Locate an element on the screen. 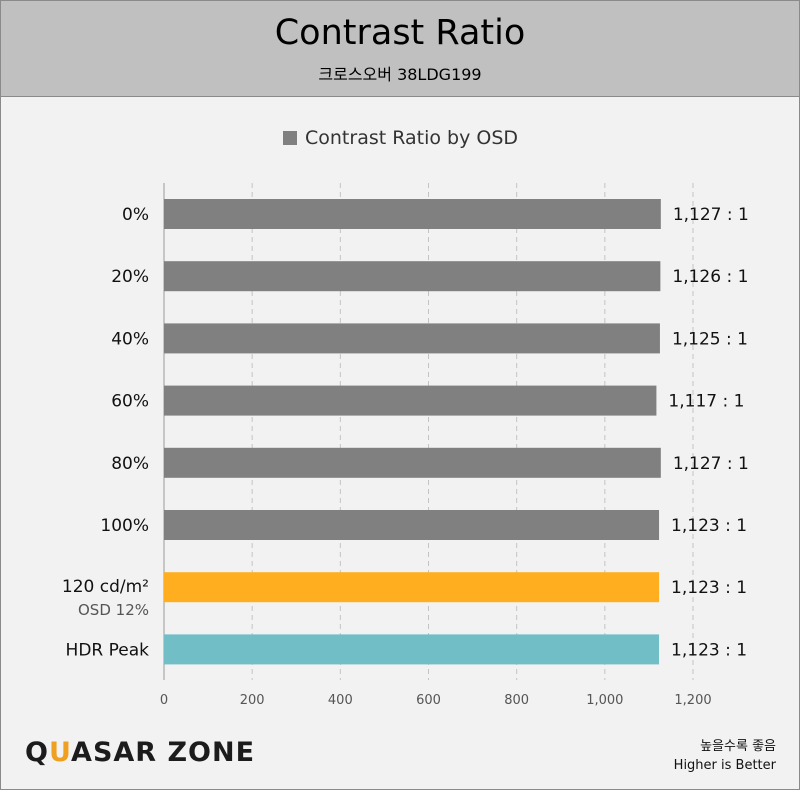 Image resolution: width=800 pixels, height=790 pixels. chart-subtitle: 크로스오버 38LDG199 is located at coordinates (400, 74).